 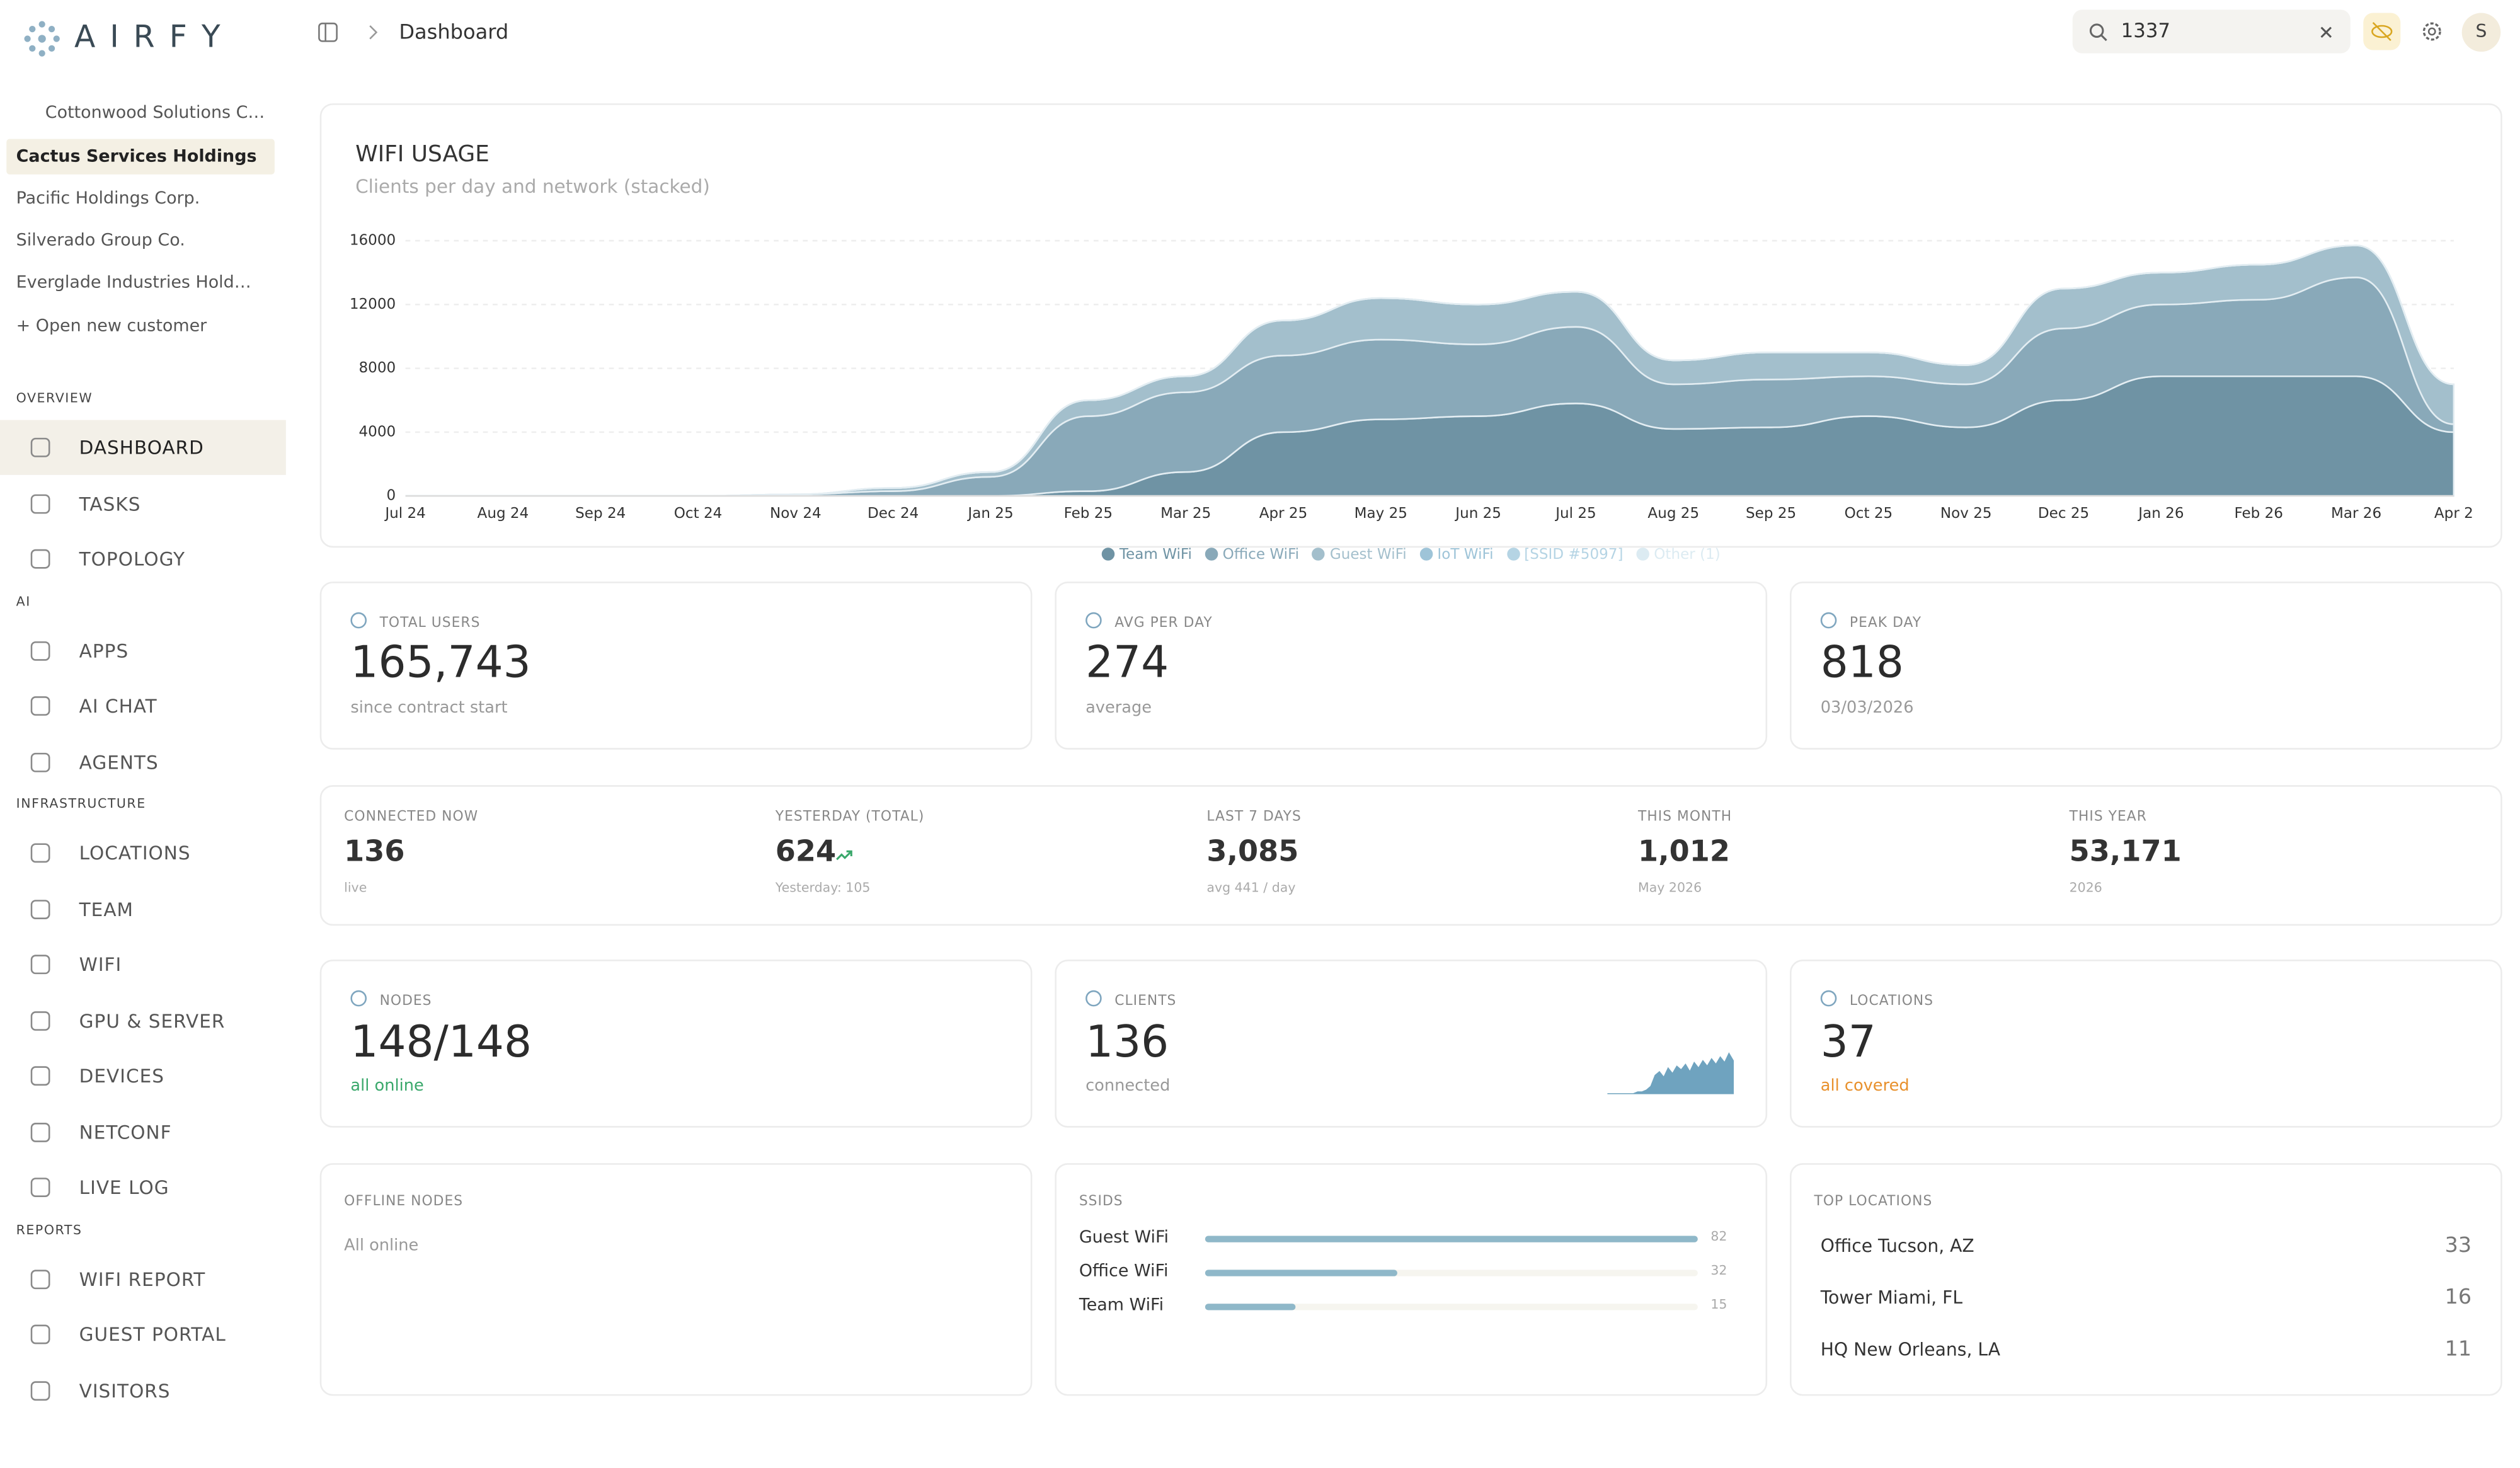 What do you see at coordinates (143, 1278) in the screenshot?
I see `nav-item: WIFI REPORT` at bounding box center [143, 1278].